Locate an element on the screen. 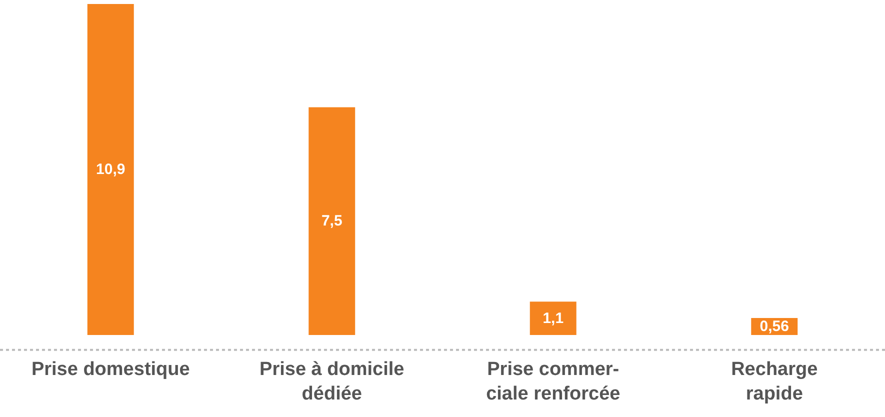 The image size is (885, 417). data-label: 10,9 is located at coordinates (111, 169).